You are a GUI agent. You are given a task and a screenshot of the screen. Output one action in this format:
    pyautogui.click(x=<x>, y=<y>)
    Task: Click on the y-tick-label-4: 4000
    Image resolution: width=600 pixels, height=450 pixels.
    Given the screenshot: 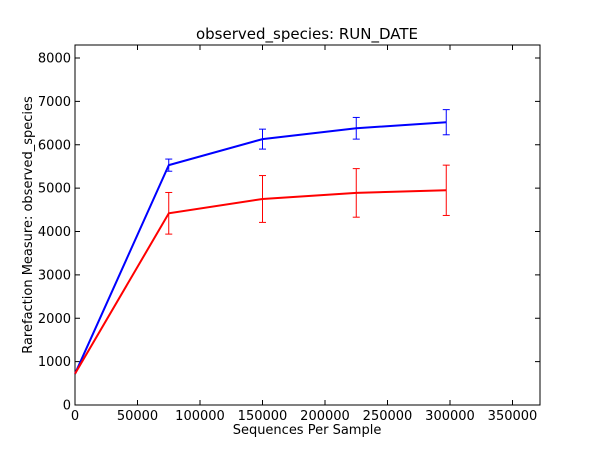 What is the action you would take?
    pyautogui.click(x=54, y=232)
    